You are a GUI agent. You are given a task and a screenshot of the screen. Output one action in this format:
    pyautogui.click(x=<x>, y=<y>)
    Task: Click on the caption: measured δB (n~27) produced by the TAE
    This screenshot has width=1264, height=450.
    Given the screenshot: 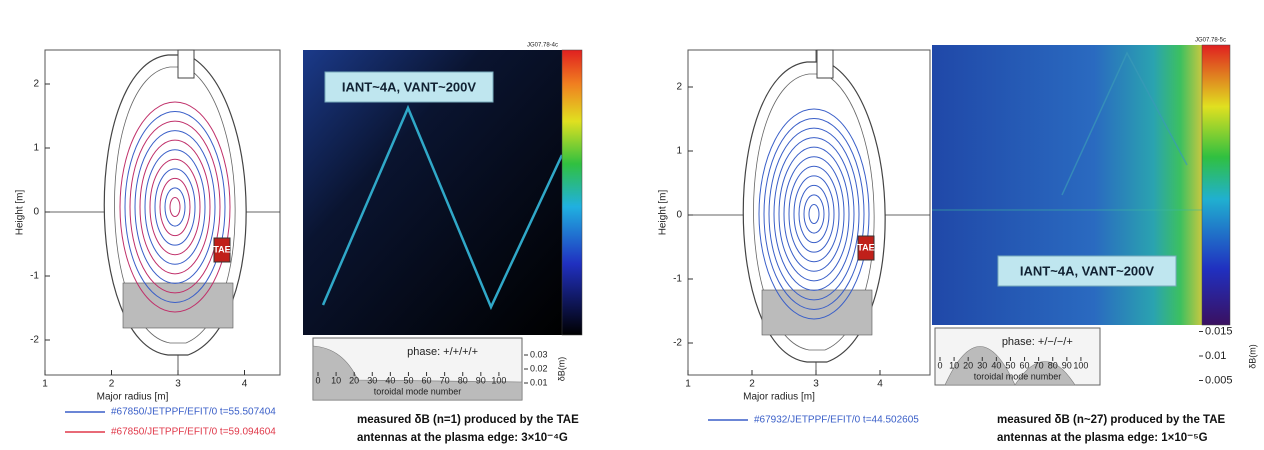 What is the action you would take?
    pyautogui.click(x=1111, y=420)
    